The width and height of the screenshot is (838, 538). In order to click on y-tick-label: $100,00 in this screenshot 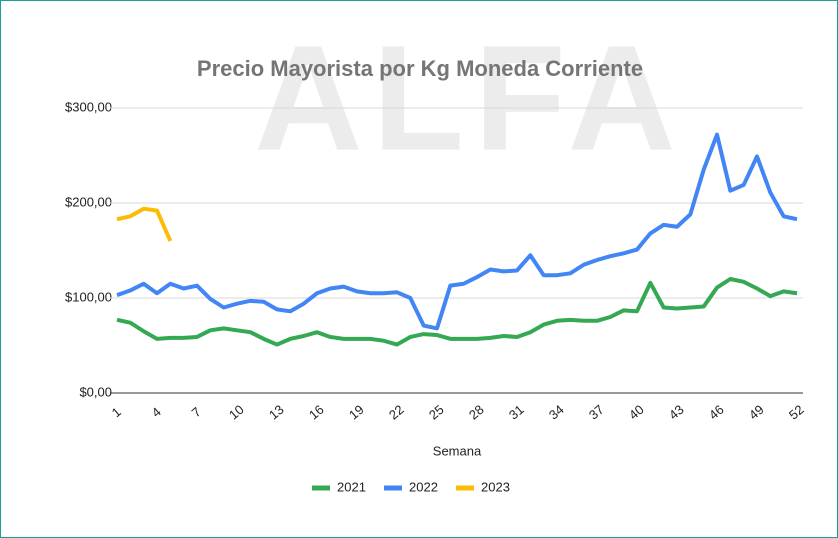, I will do `click(88, 296)`.